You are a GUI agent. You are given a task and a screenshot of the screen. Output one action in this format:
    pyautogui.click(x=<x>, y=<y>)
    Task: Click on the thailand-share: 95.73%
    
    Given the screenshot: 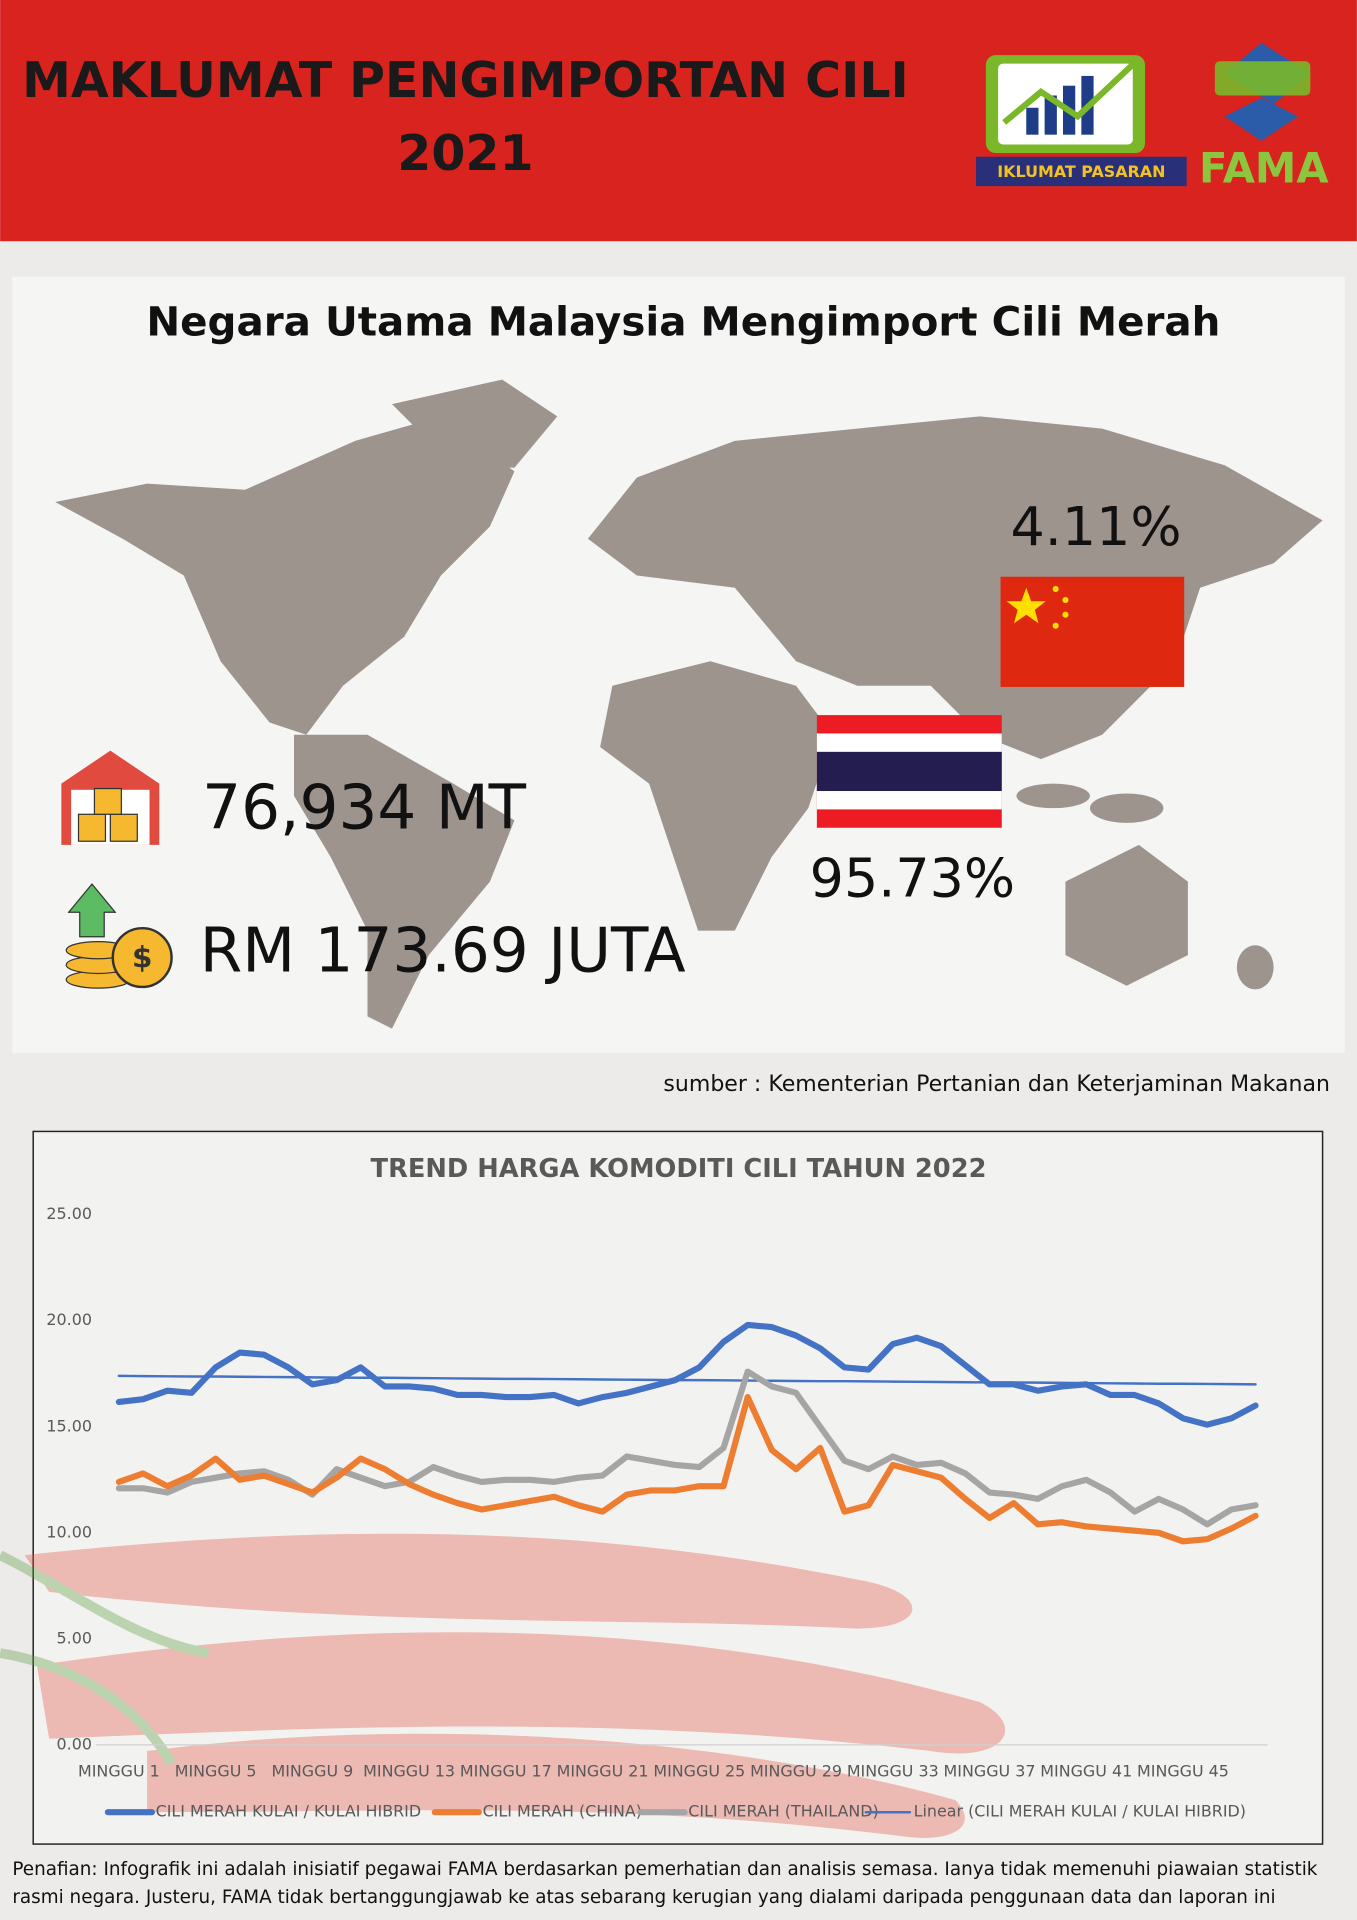 What is the action you would take?
    pyautogui.click(x=912, y=877)
    